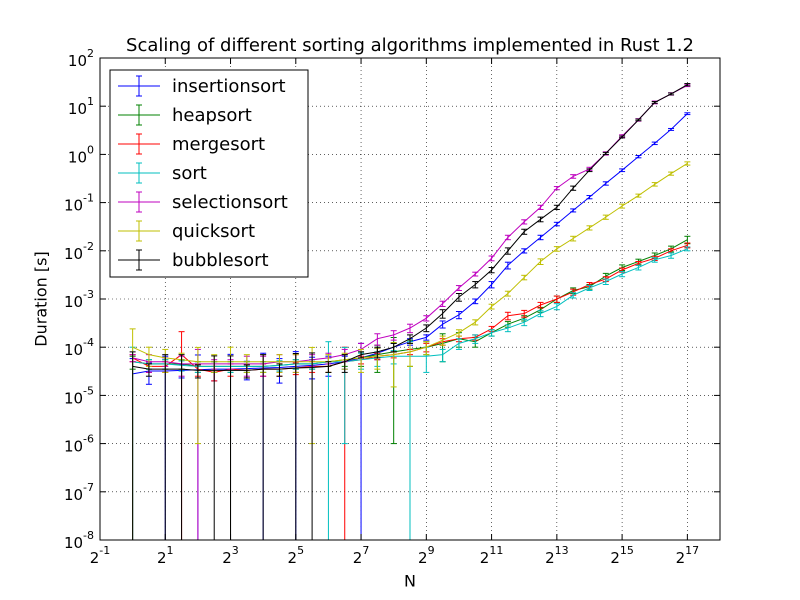 The width and height of the screenshot is (800, 600). I want to click on legend-item: bubblesort, so click(193, 260).